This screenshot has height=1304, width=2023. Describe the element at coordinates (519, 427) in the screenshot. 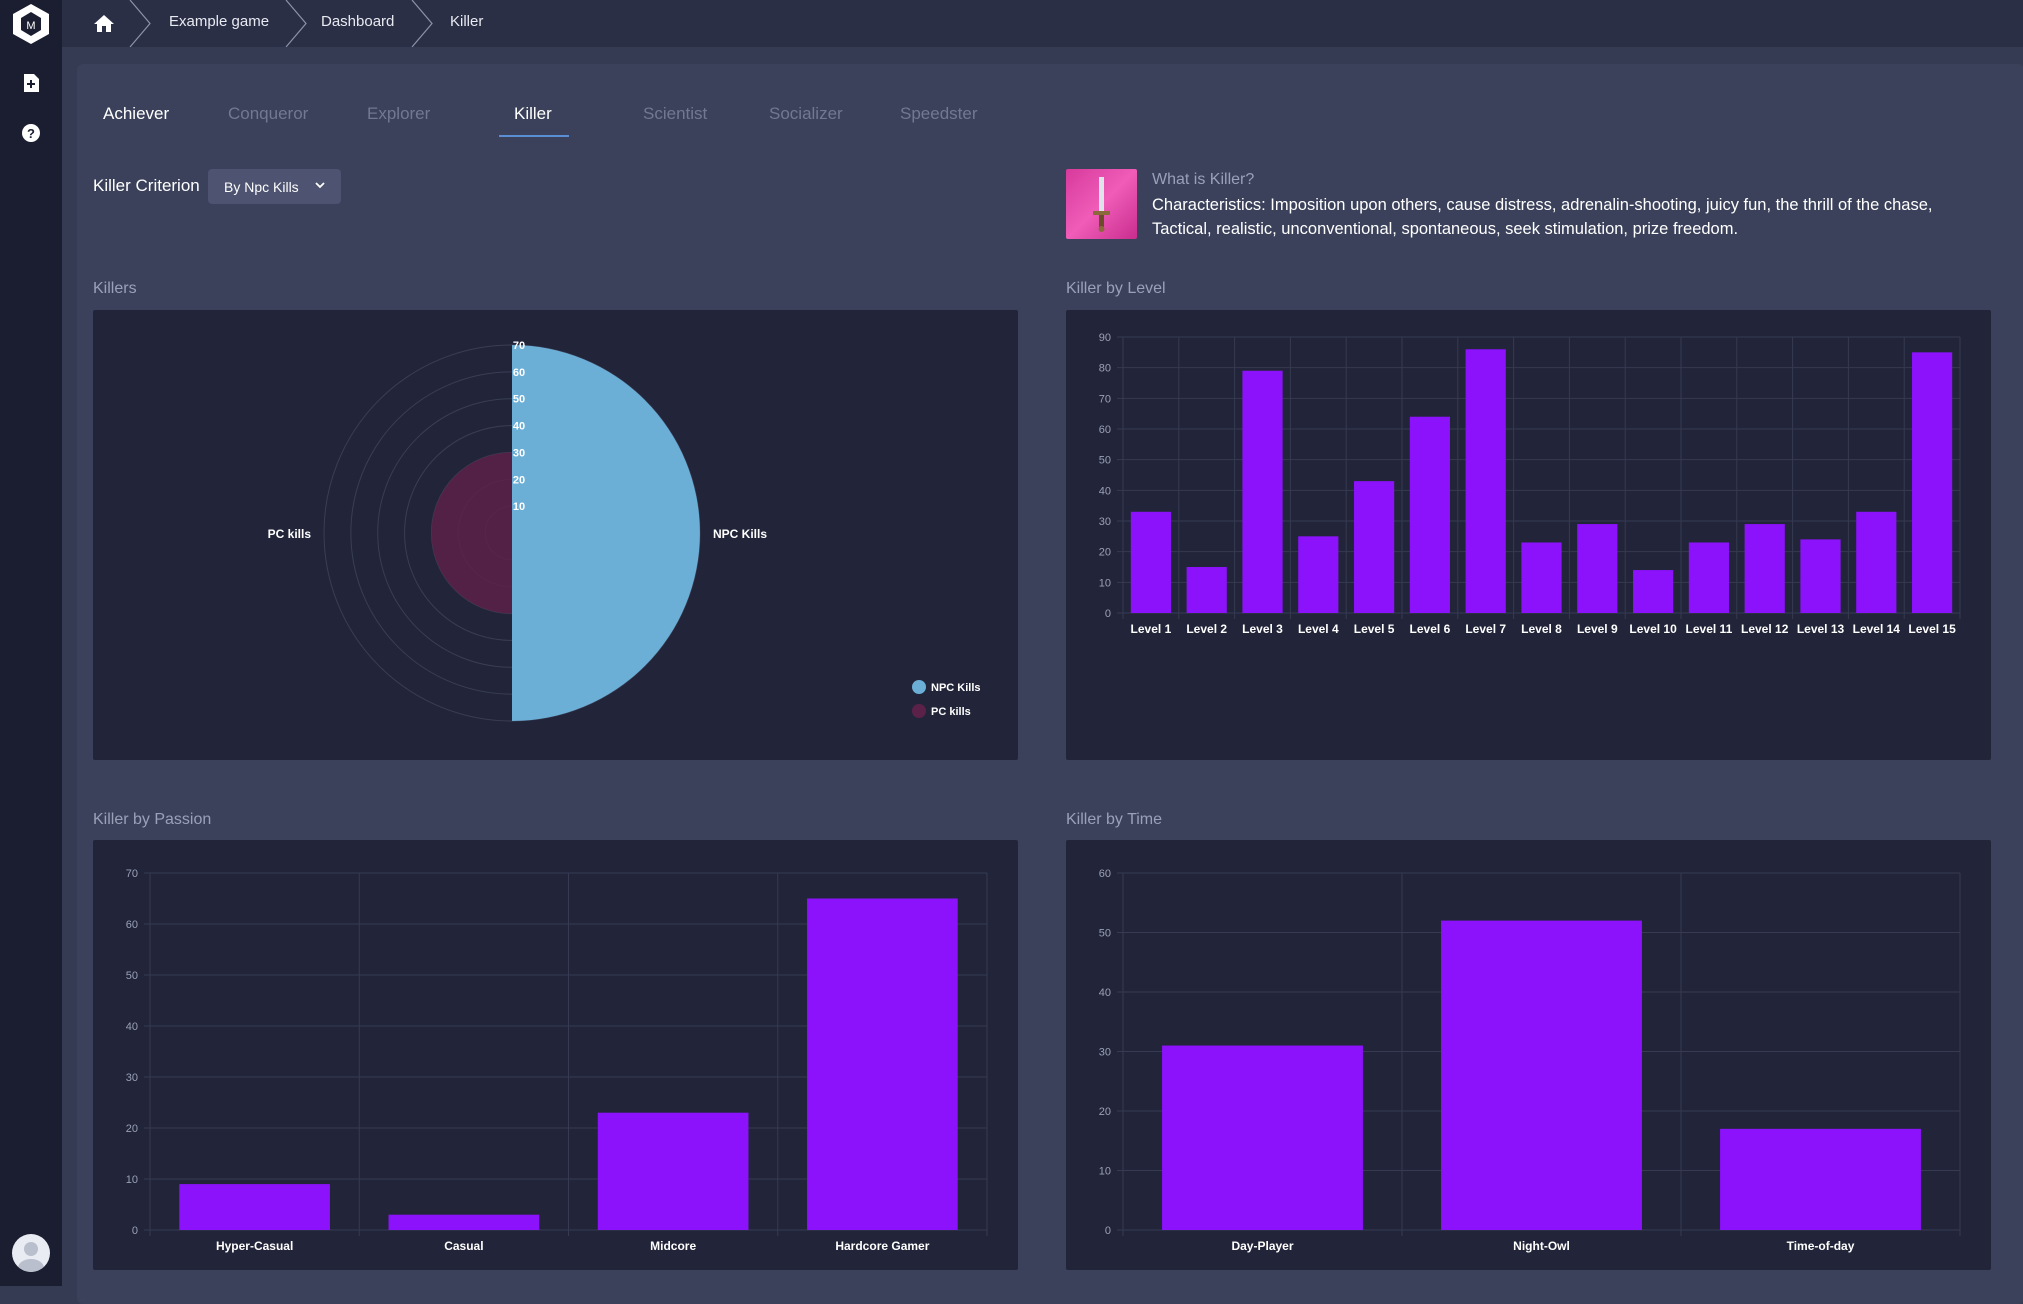

I see `r-tick-label: 40` at that location.